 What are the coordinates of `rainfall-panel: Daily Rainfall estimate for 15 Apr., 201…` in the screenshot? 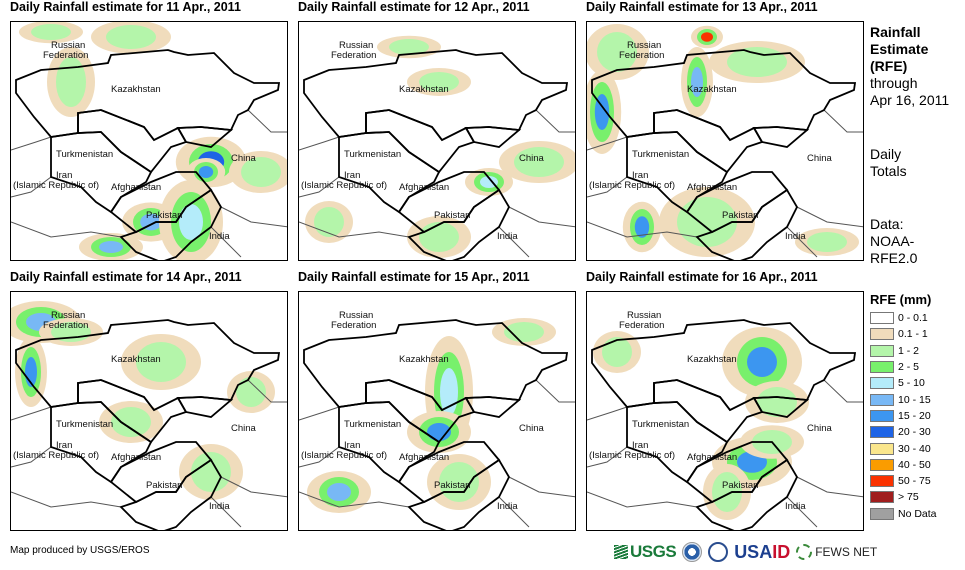 It's located at (438, 401).